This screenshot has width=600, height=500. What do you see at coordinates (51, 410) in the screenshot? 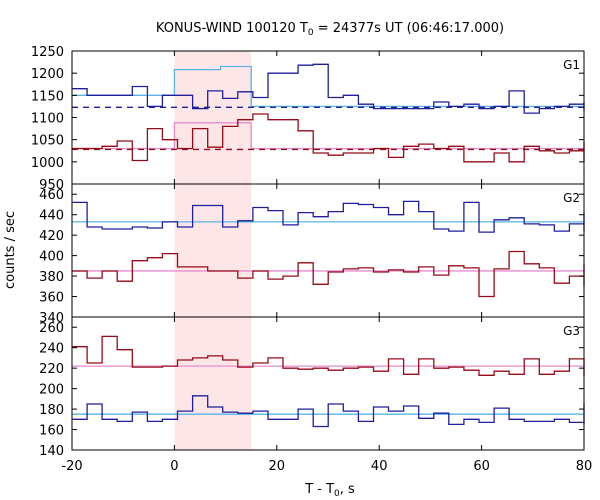
I see `y-tick-label: 180` at bounding box center [51, 410].